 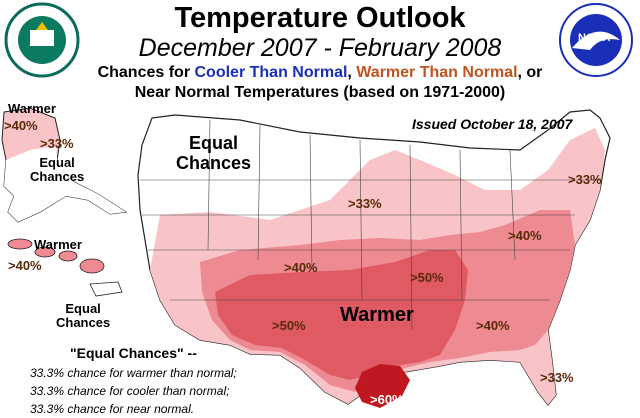 I want to click on pct-fl-33: >33%, so click(x=557, y=377).